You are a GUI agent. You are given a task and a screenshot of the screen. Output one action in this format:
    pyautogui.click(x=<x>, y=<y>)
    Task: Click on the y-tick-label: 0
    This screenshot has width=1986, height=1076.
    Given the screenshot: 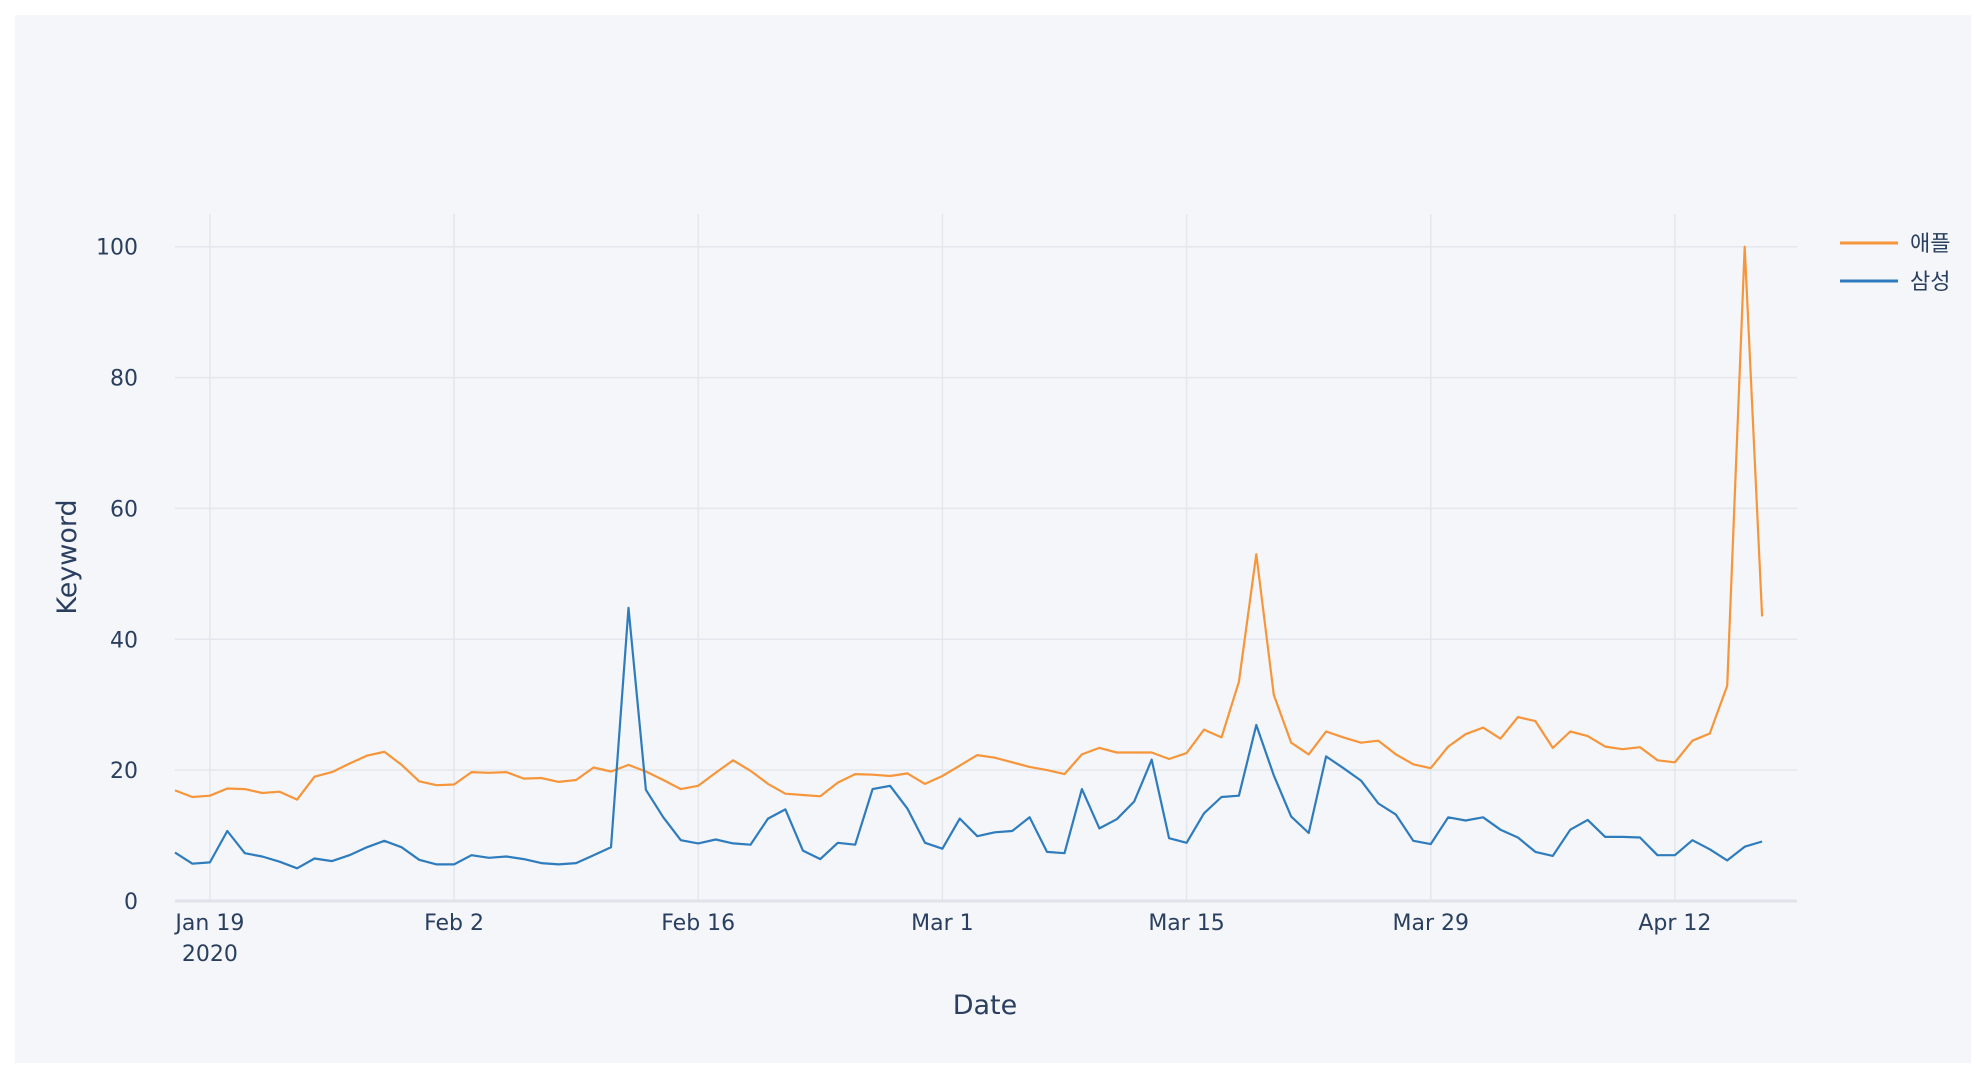 What is the action you would take?
    pyautogui.click(x=131, y=902)
    